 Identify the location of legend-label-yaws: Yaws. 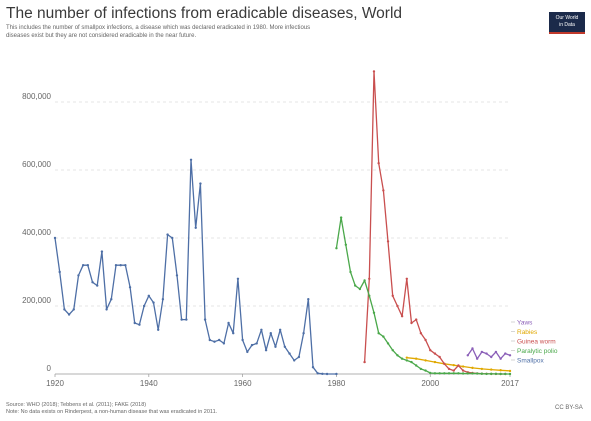
(525, 322).